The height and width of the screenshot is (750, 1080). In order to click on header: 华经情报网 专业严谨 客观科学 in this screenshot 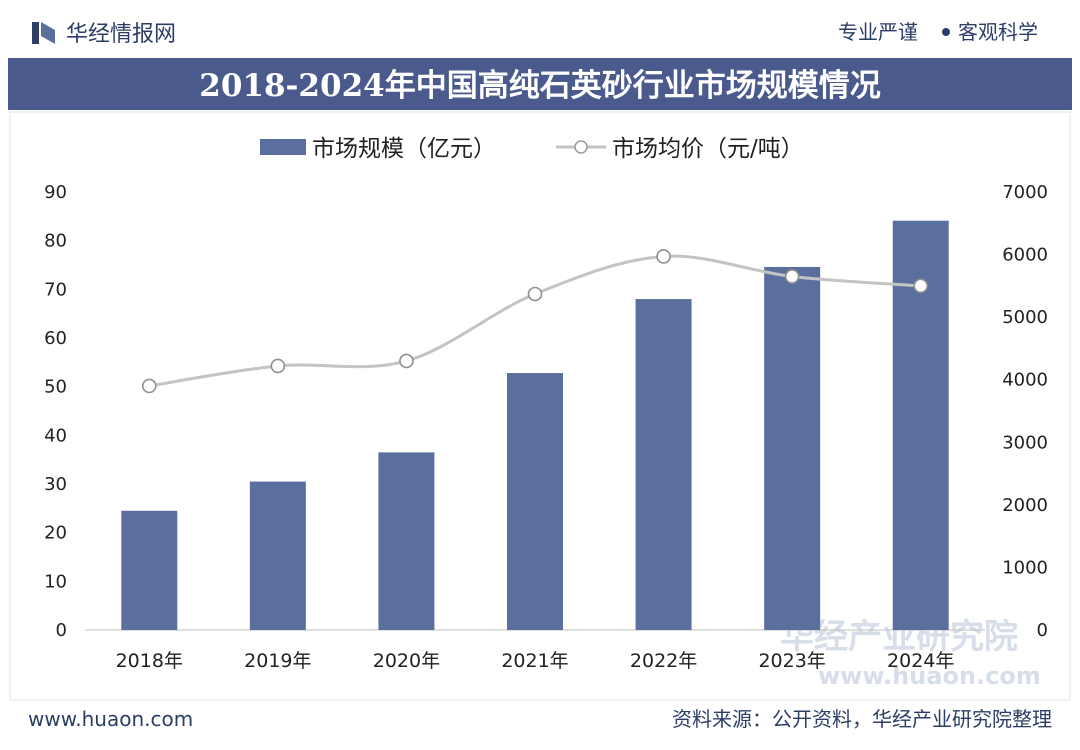, I will do `click(535, 33)`.